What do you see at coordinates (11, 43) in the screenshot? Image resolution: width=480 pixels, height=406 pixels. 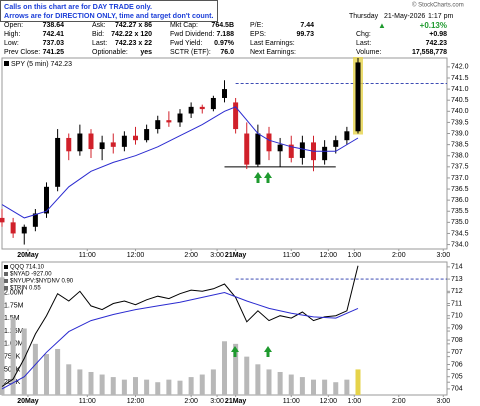 I see `quote-label: Low:` at bounding box center [11, 43].